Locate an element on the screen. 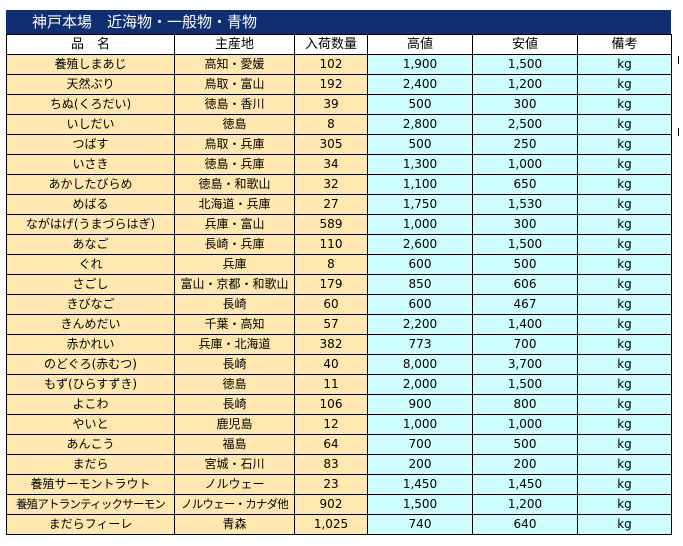 The height and width of the screenshot is (546, 683). cell-high: 700 is located at coordinates (420, 444).